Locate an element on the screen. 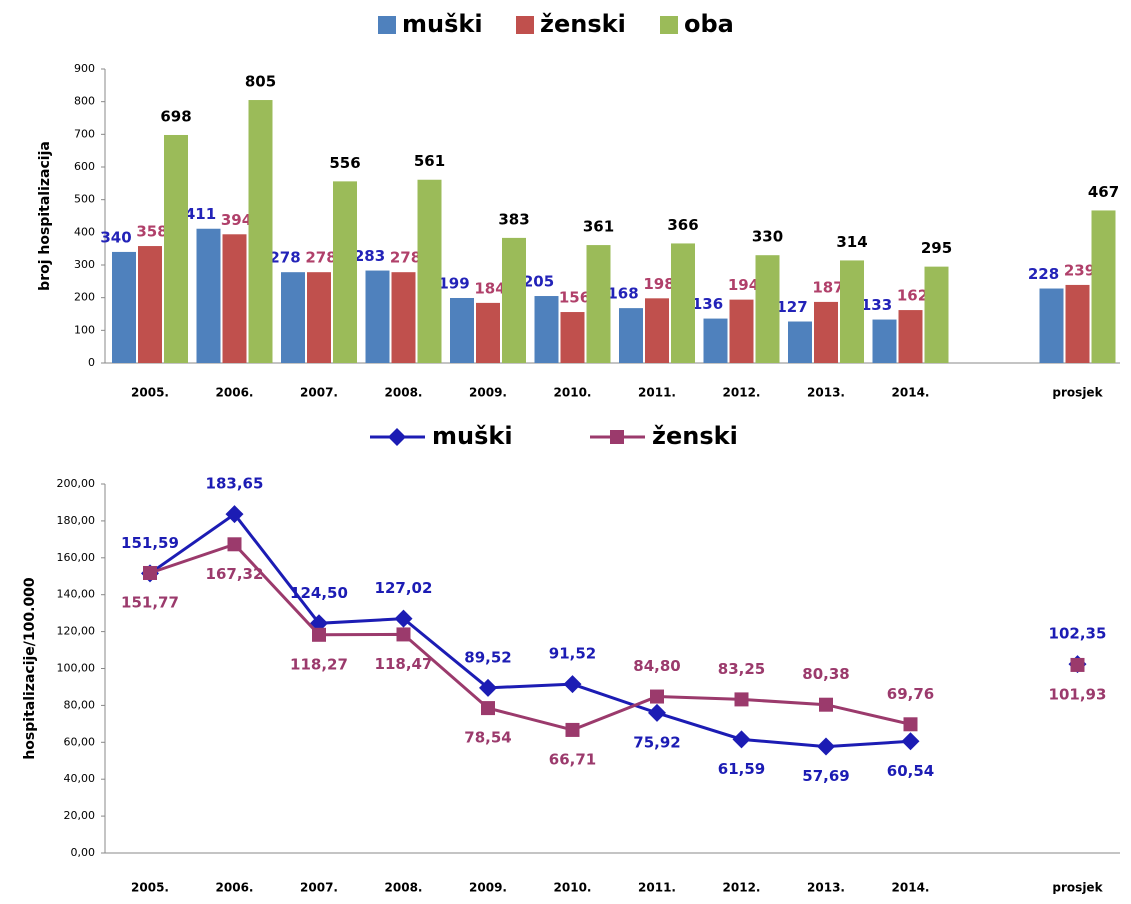 This screenshot has height=904, width=1131. y-tick-label: 160,00 is located at coordinates (76, 557).